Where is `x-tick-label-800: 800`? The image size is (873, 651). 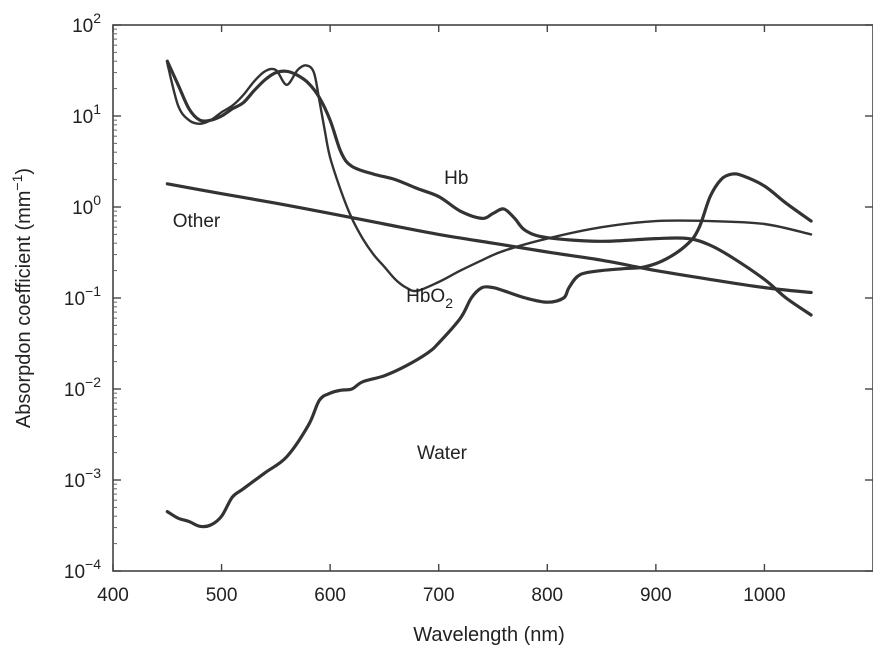
x-tick-label-800: 800 is located at coordinates (547, 595).